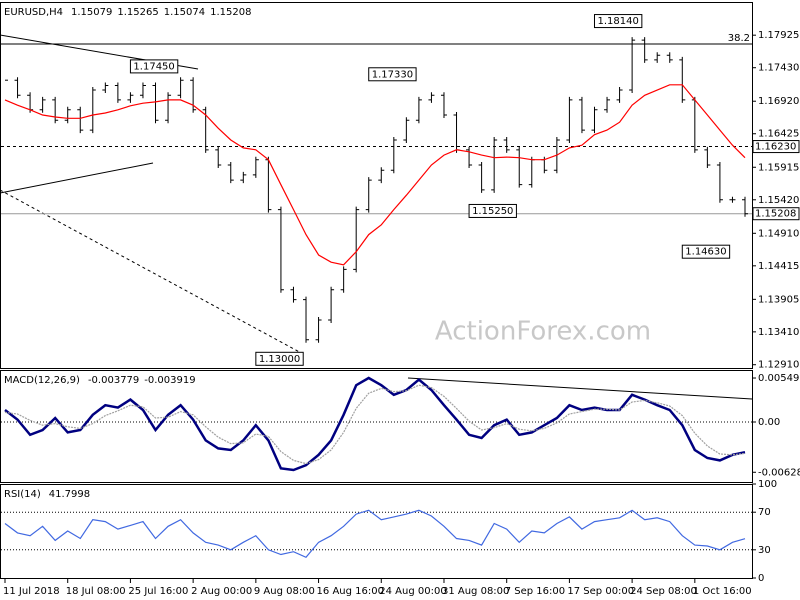 This screenshot has height=600, width=800. I want to click on x-tick-label: 16 Aug 16:00, so click(350, 591).